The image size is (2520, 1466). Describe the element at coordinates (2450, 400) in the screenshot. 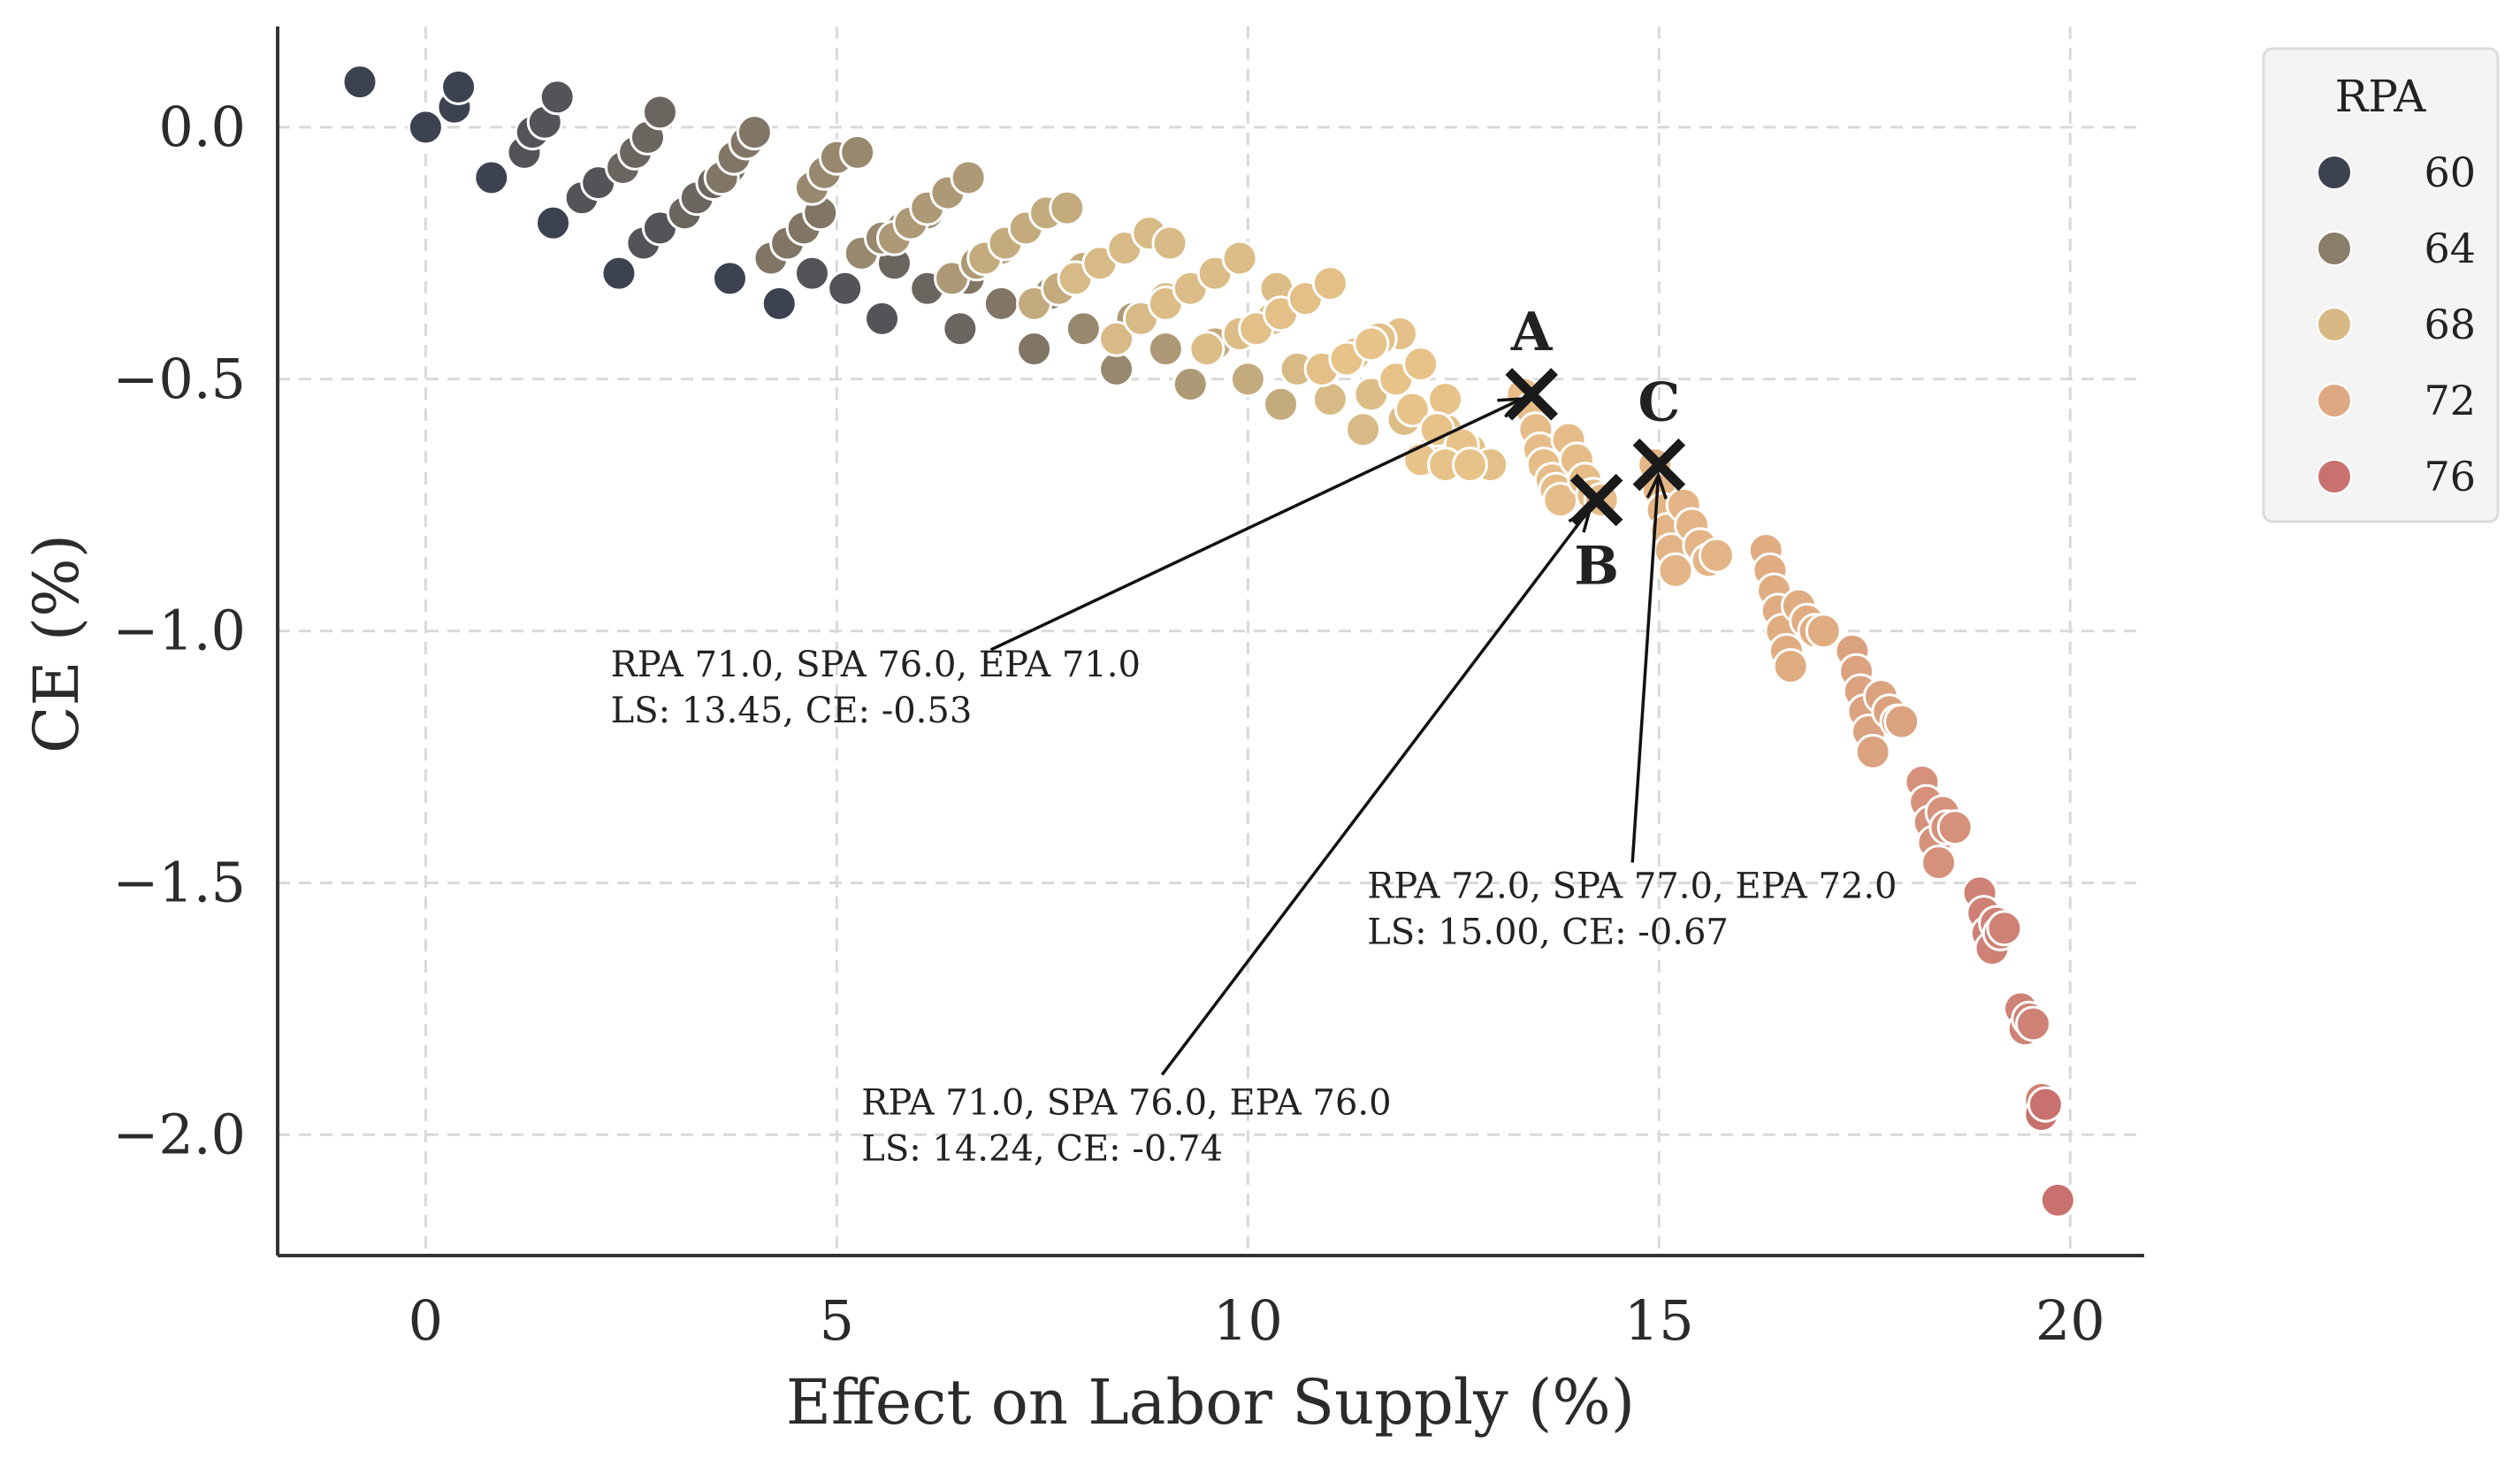

I see `legend-label: 72` at that location.